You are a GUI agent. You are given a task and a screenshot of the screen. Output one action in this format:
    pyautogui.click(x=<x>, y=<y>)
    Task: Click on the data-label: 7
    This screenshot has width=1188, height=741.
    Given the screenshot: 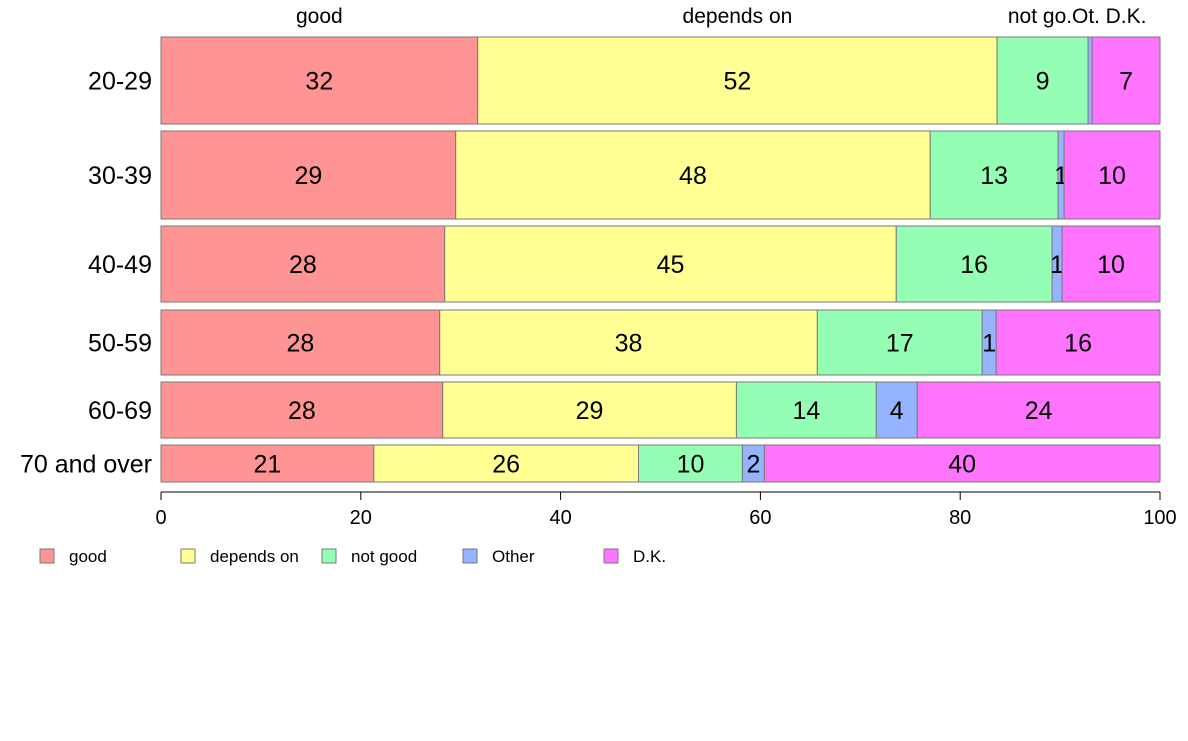 What is the action you would take?
    pyautogui.click(x=1126, y=82)
    